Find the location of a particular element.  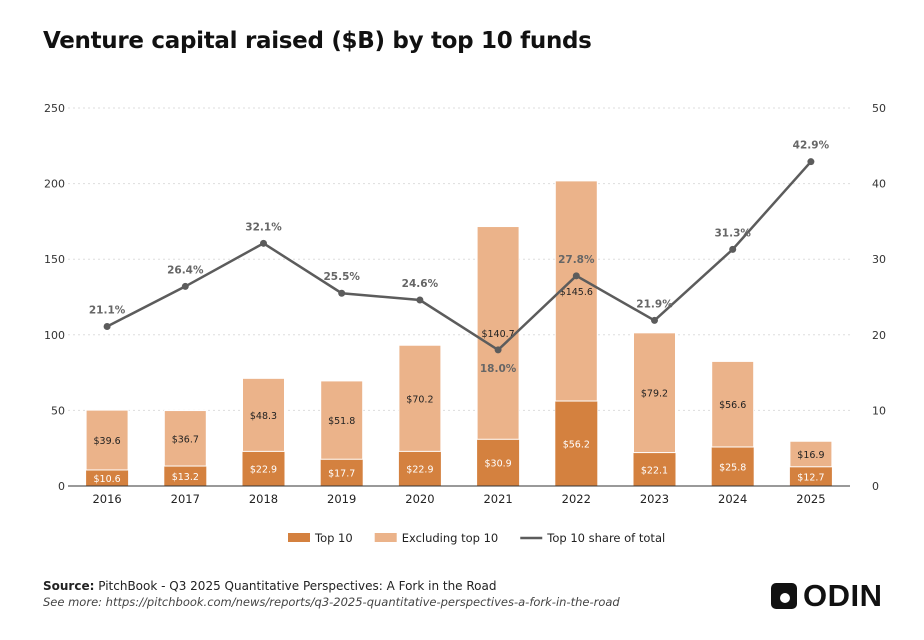

x-tick-label: 2020 is located at coordinates (419, 499).